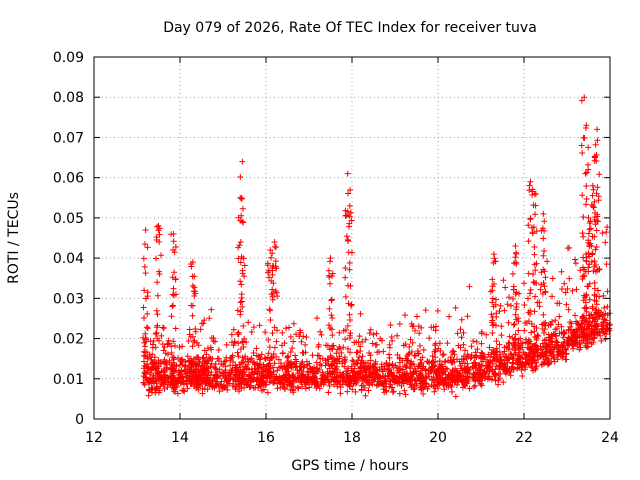 This screenshot has width=640, height=480. Describe the element at coordinates (68, 219) in the screenshot. I see `y-tick-label: 0.05` at that location.